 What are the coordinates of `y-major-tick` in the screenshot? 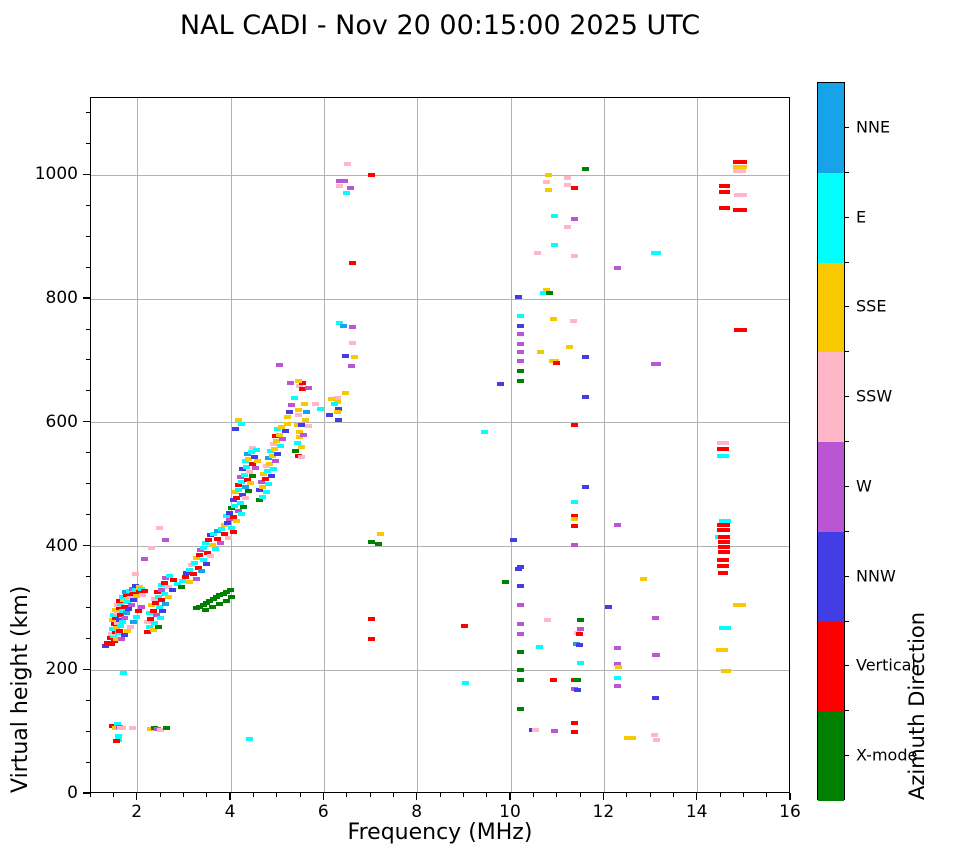 It's located at (86, 545).